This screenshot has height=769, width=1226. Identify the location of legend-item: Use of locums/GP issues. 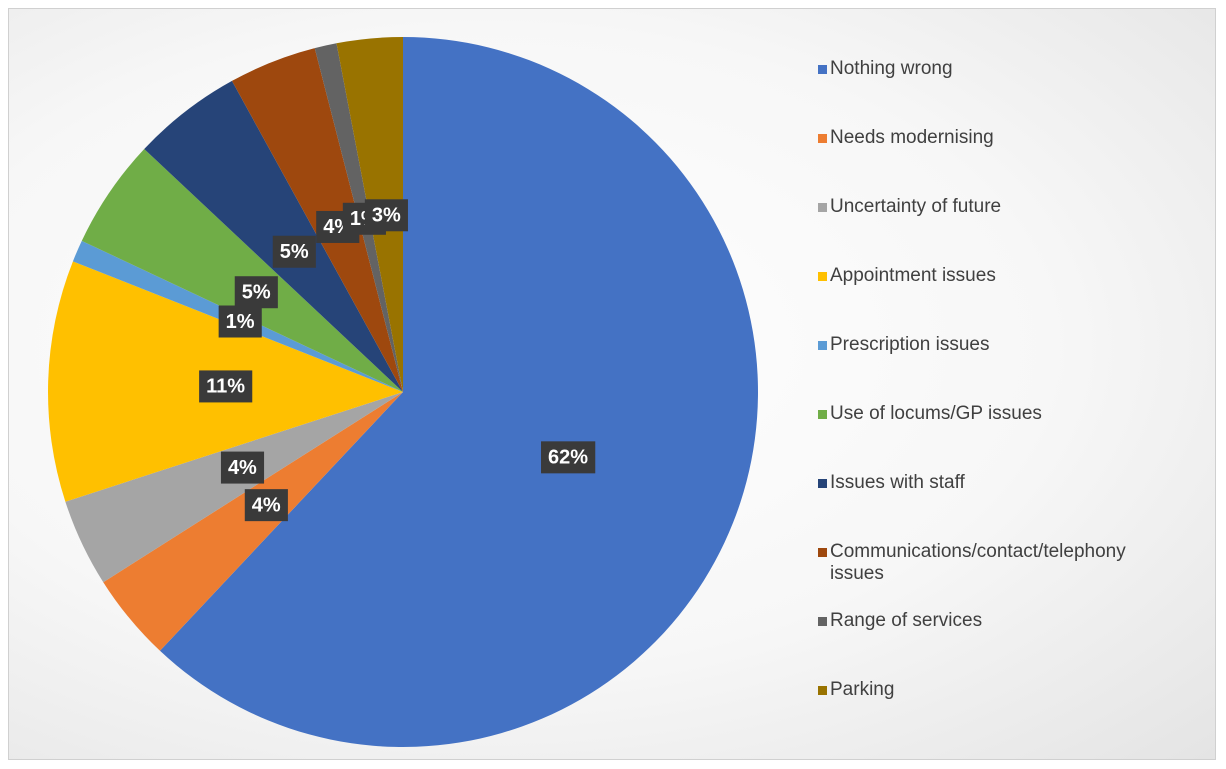
(1008, 414).